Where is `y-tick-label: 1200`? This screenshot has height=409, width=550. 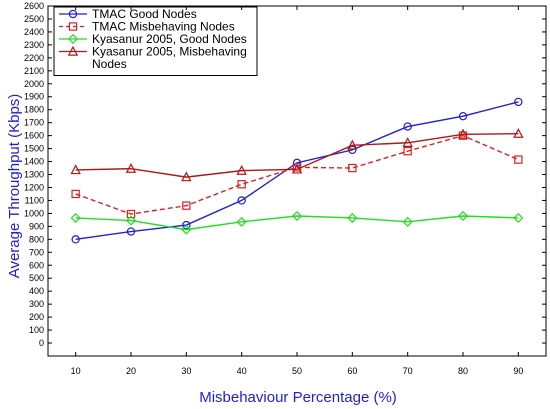
y-tick-label: 1200 is located at coordinates (34, 187).